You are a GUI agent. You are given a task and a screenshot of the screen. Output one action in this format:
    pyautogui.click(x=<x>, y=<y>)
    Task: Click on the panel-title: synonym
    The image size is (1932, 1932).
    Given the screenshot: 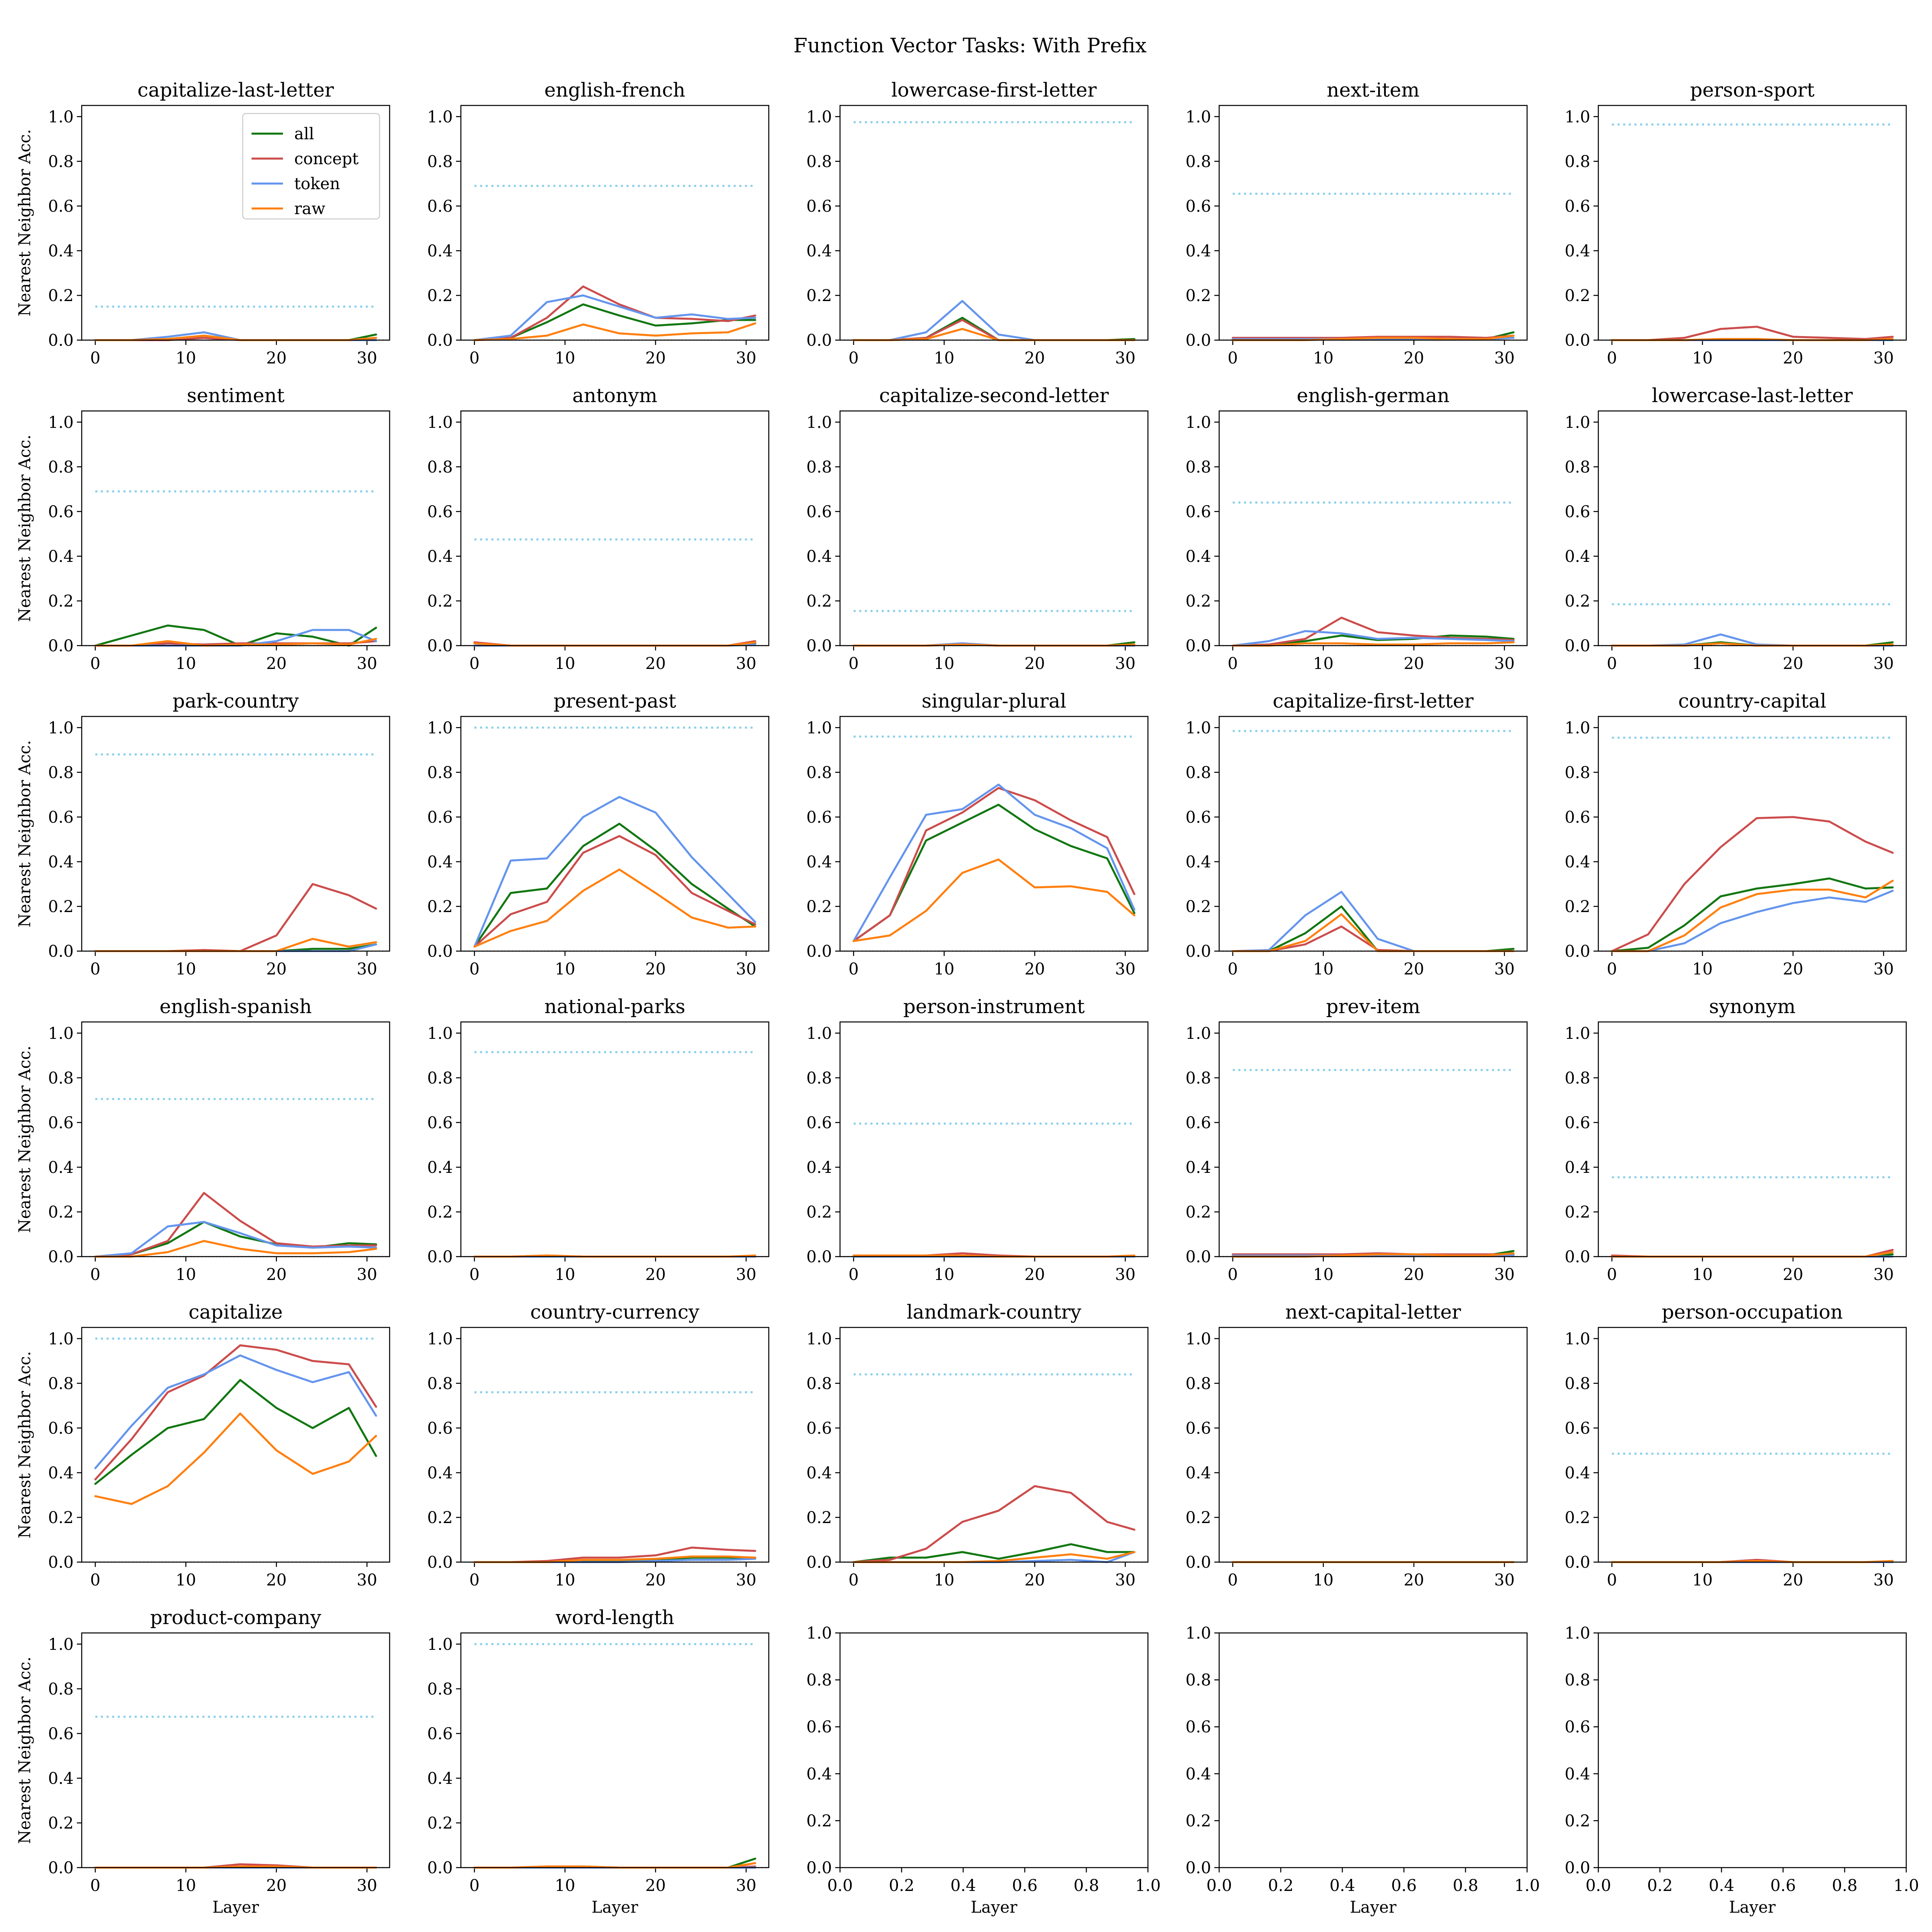 What is the action you would take?
    pyautogui.click(x=1752, y=1007)
    